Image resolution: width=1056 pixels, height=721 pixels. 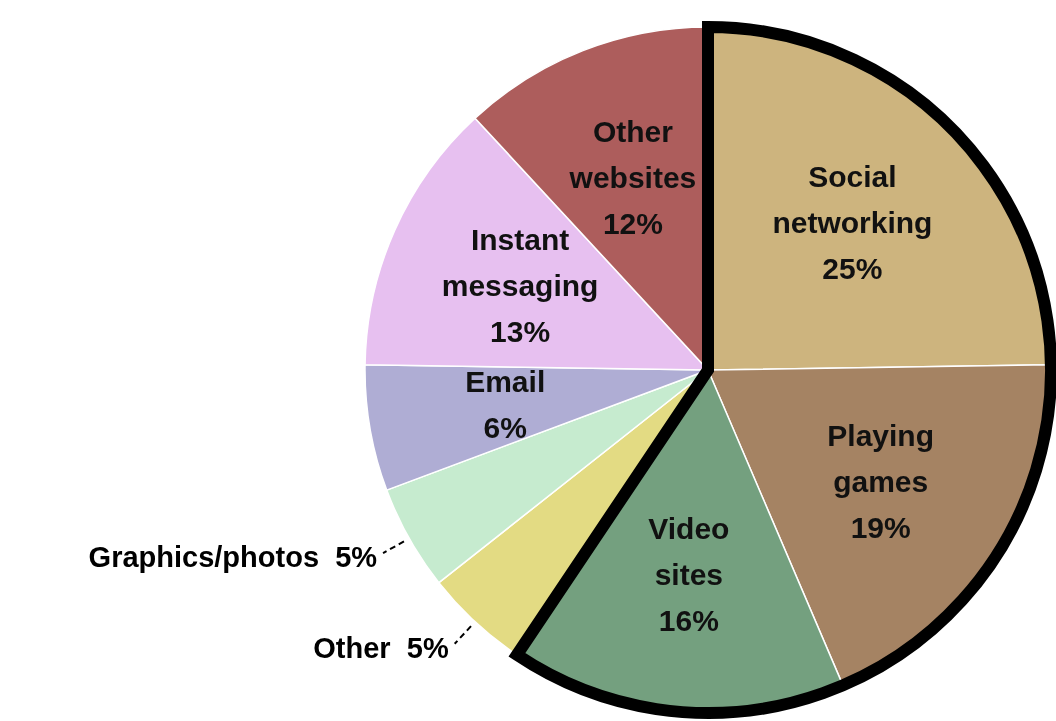 I want to click on slice-label: Email, so click(x=505, y=382).